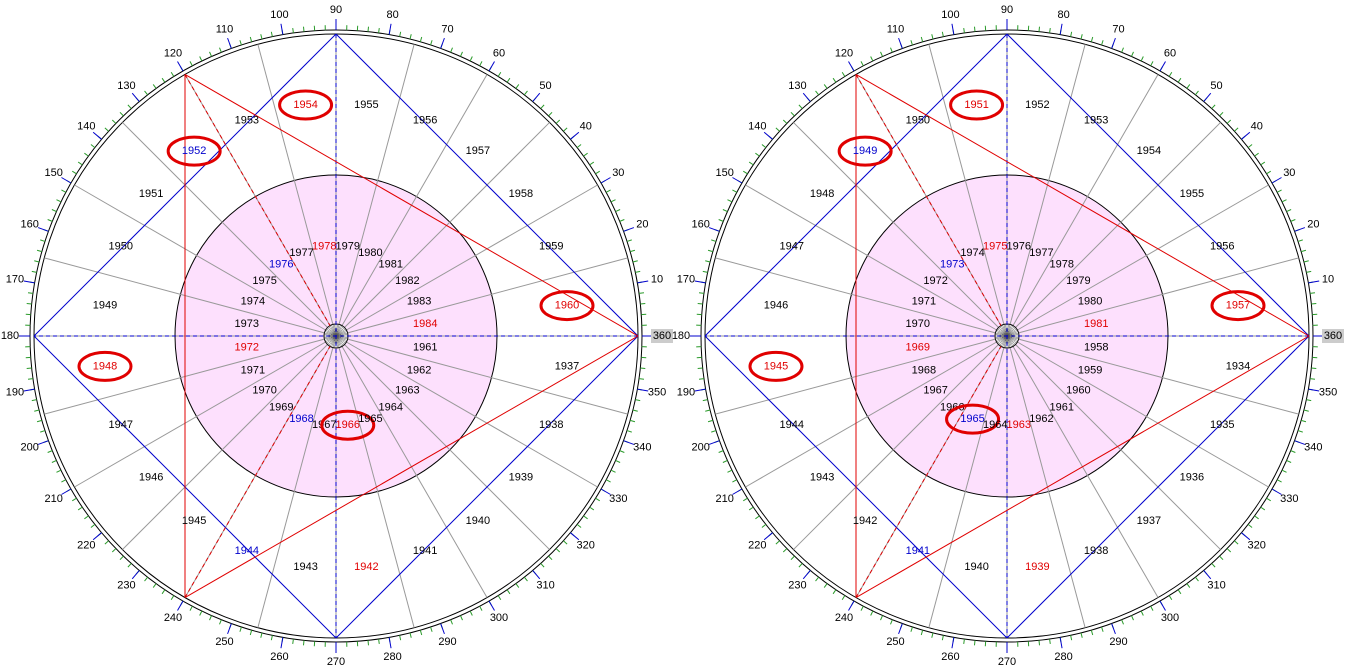 The width and height of the screenshot is (1346, 666). What do you see at coordinates (928, 472) in the screenshot?
I see `triangle-median` at bounding box center [928, 472].